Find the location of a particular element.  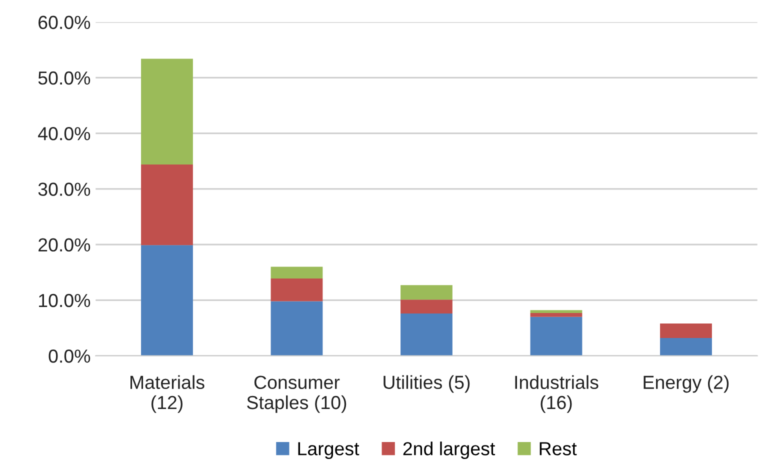

x-tick-label: Materials (12) is located at coordinates (167, 394).